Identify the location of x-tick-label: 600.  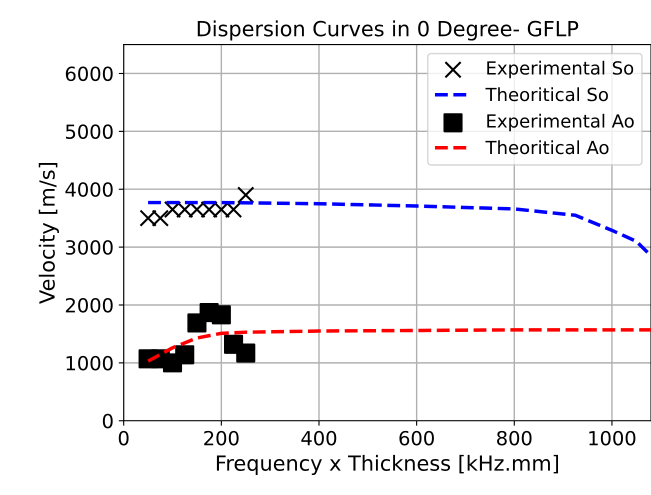
(416, 438).